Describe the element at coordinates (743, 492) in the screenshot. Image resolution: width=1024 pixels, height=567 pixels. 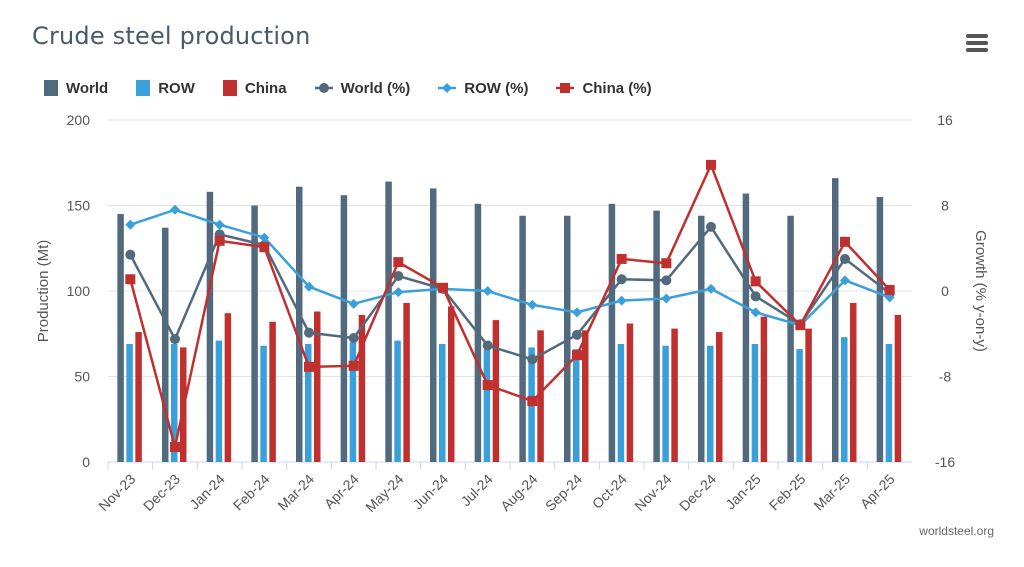
I see `x-tick-label: Jan-25` at that location.